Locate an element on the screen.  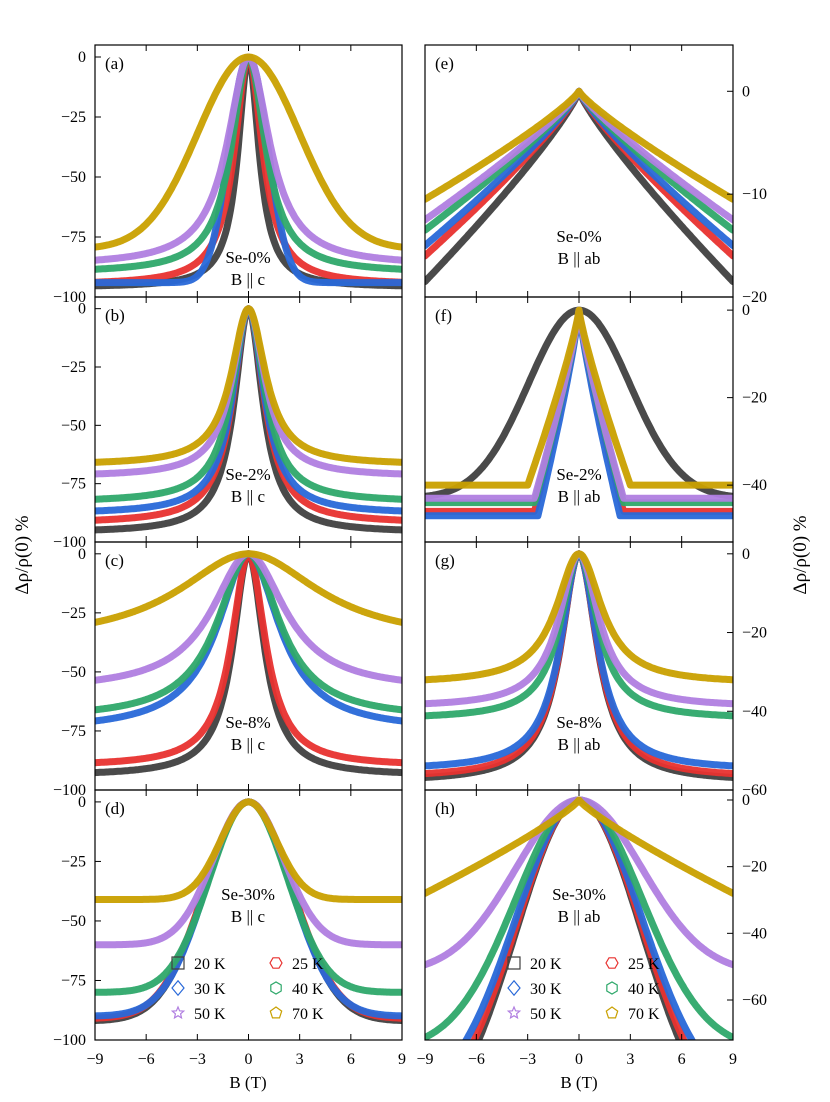
panel-e-series is located at coordinates (579, 186).